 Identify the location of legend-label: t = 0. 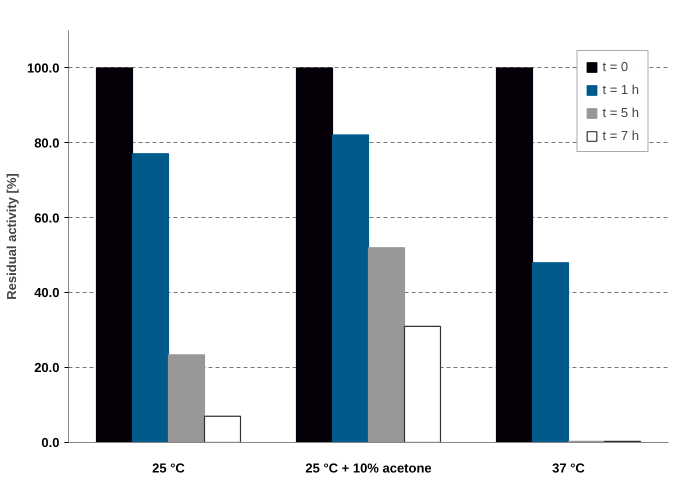
(615, 66).